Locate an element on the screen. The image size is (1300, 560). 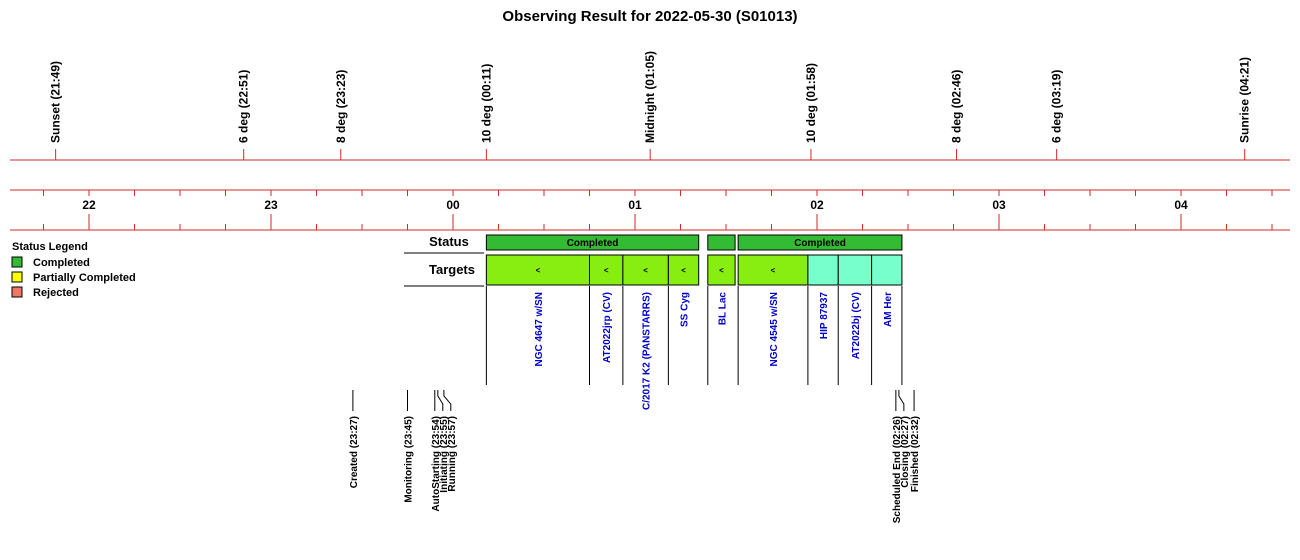
sun-event-label: 6 deg (03:19) is located at coordinates (1057, 106).